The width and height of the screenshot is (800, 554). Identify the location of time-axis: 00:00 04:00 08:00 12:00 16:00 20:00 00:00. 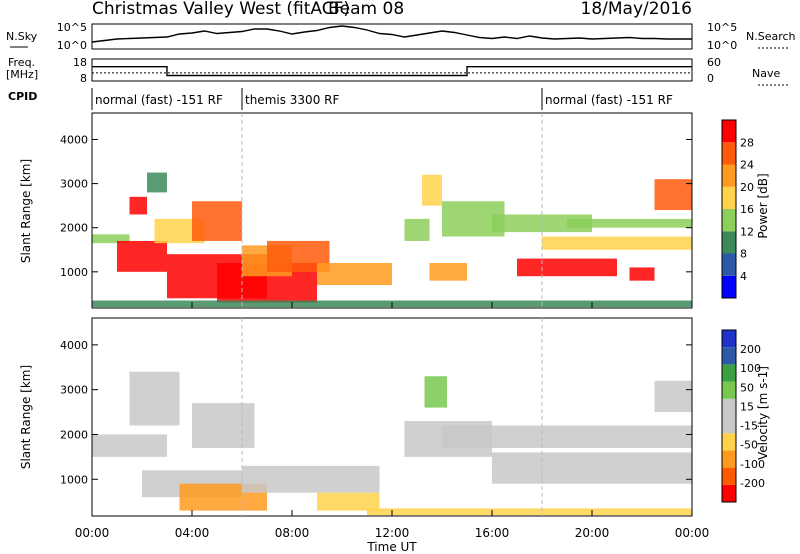
(392, 533).